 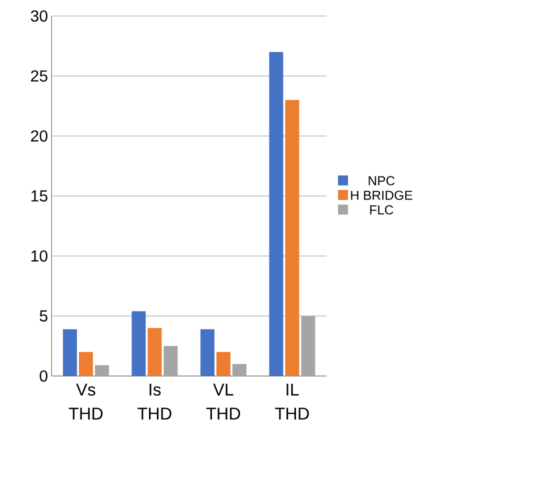 What do you see at coordinates (44, 376) in the screenshot?
I see `y-tick-label: 0` at bounding box center [44, 376].